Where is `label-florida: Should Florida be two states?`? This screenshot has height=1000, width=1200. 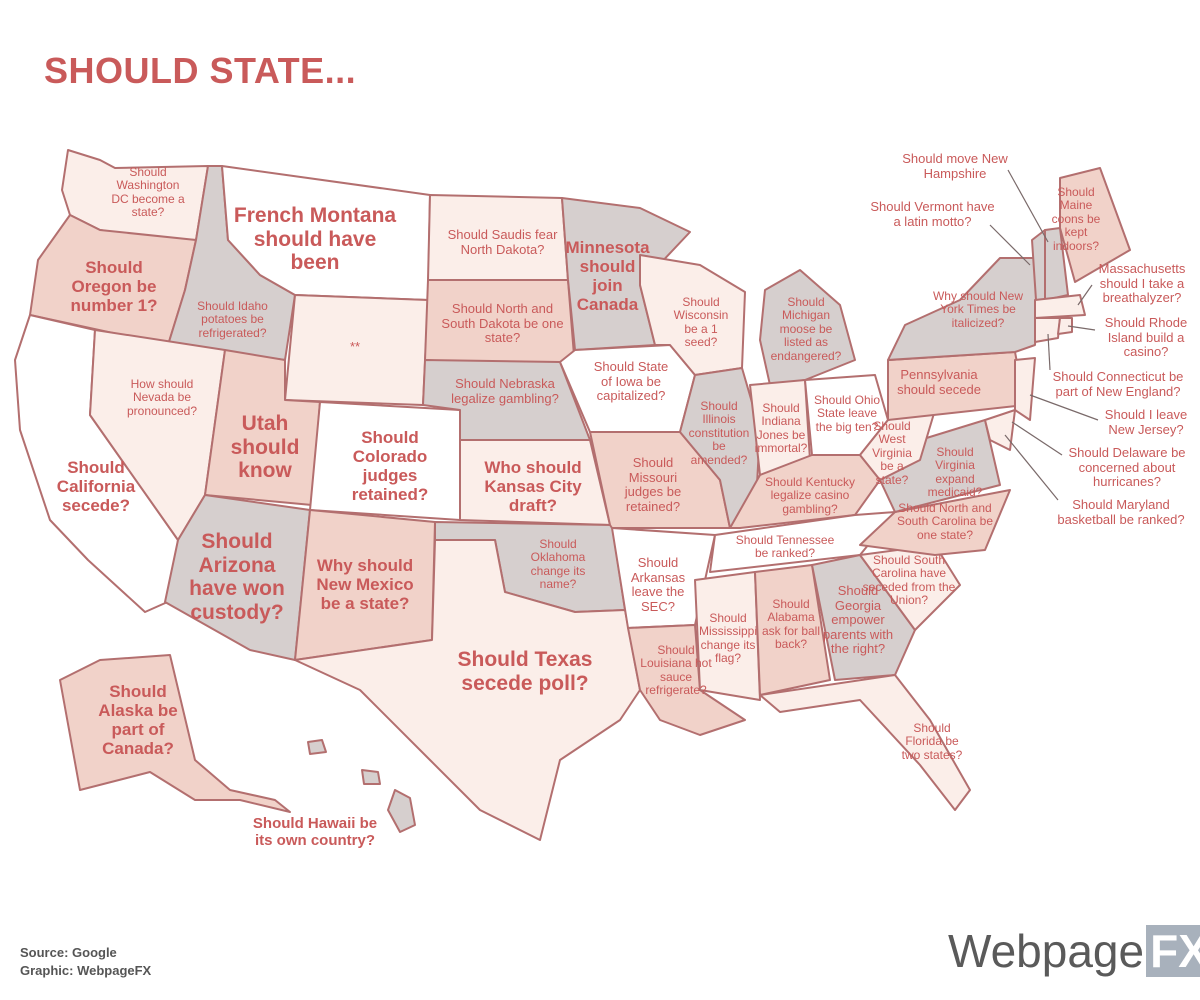
label-florida: Should Florida be two states? is located at coordinates (932, 741).